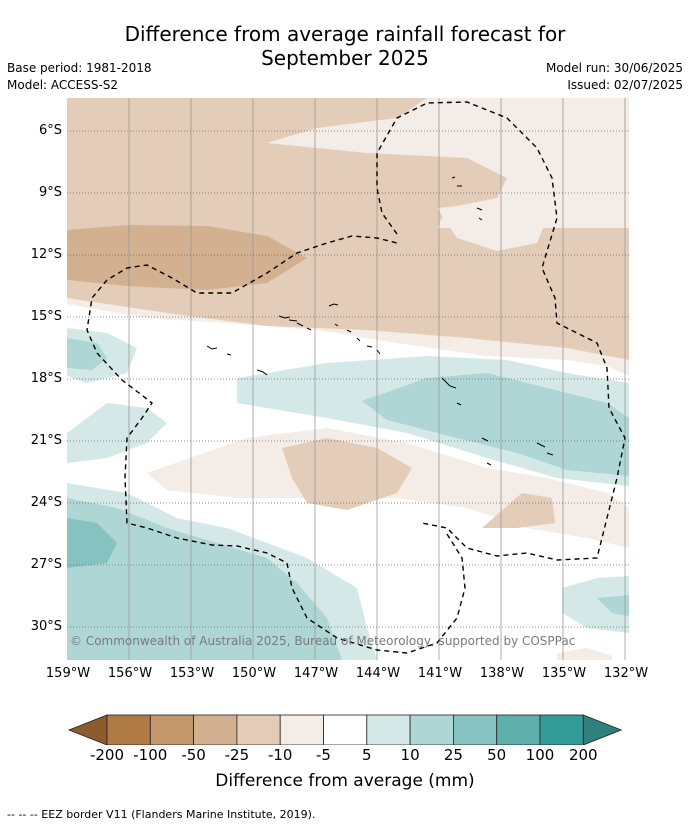  I want to click on colorbar-tick-label: 50, so click(497, 755).